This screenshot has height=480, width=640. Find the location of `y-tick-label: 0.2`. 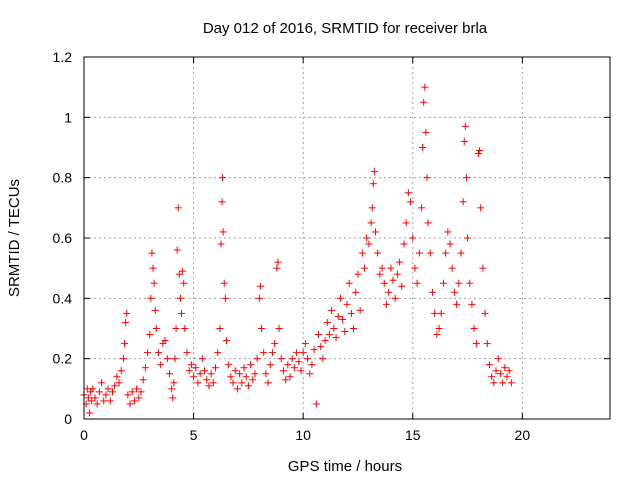

y-tick-label: 0.2 is located at coordinates (63, 359).